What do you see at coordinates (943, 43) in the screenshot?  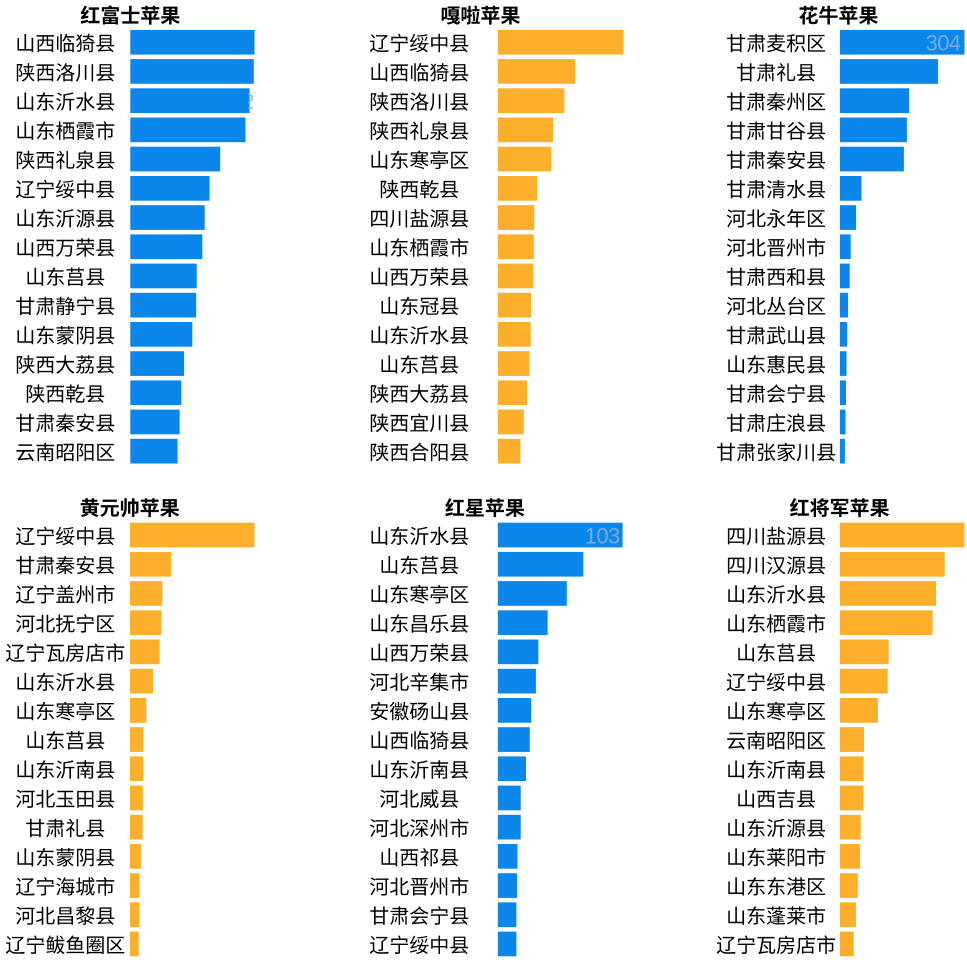 I see `svg-text: 304` at bounding box center [943, 43].